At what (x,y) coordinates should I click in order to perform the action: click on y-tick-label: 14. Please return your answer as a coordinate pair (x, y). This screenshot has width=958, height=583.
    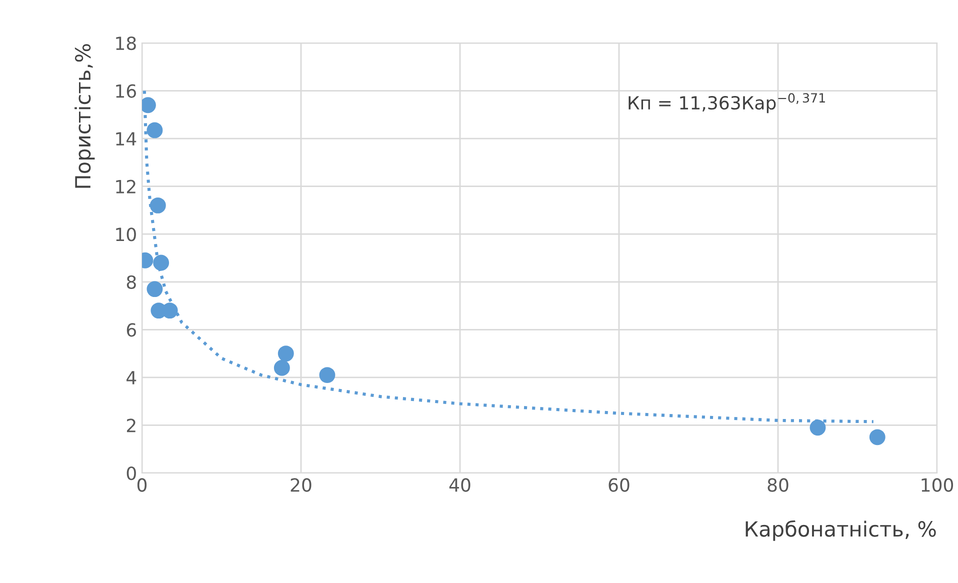
    Looking at the image, I should click on (126, 139).